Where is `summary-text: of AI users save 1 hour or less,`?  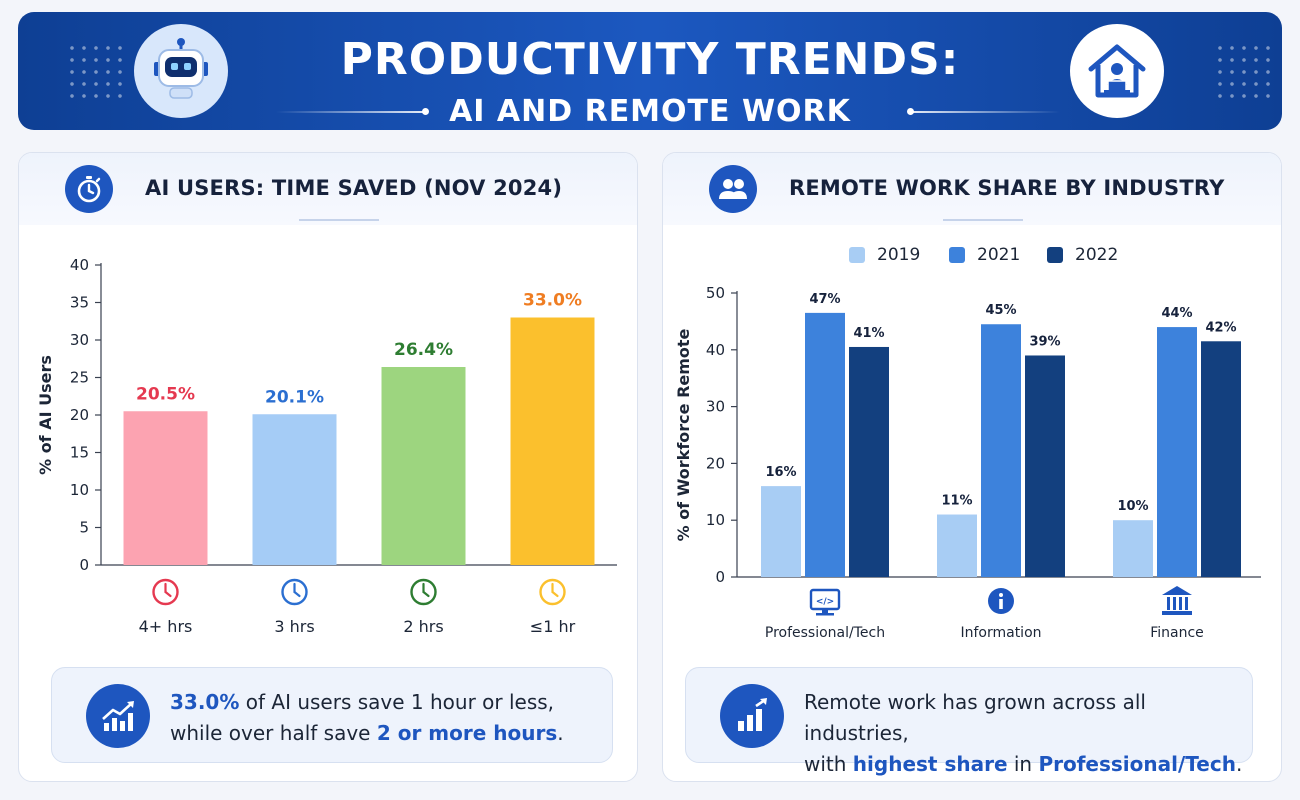
summary-text: of AI users save 1 hour or less, is located at coordinates (397, 702).